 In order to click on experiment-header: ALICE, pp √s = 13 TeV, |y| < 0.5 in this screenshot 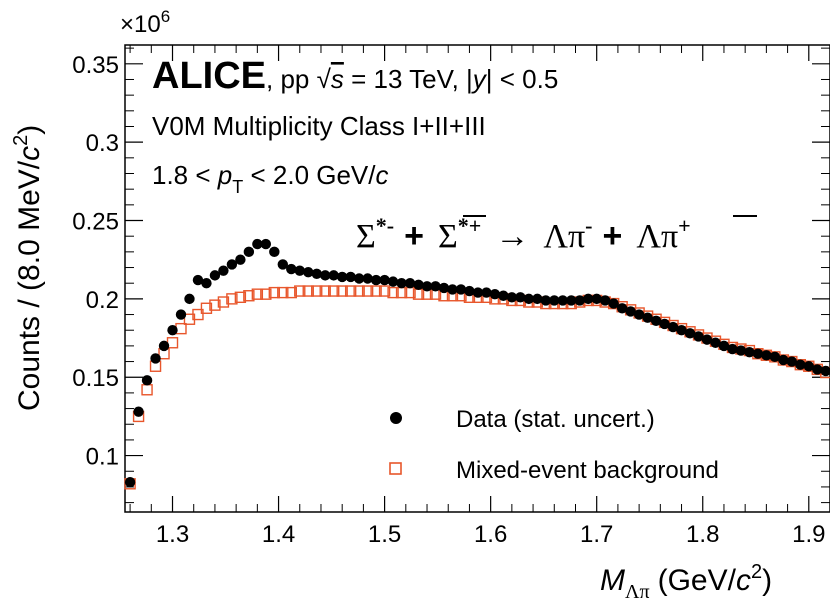, I will do `click(355, 76)`.